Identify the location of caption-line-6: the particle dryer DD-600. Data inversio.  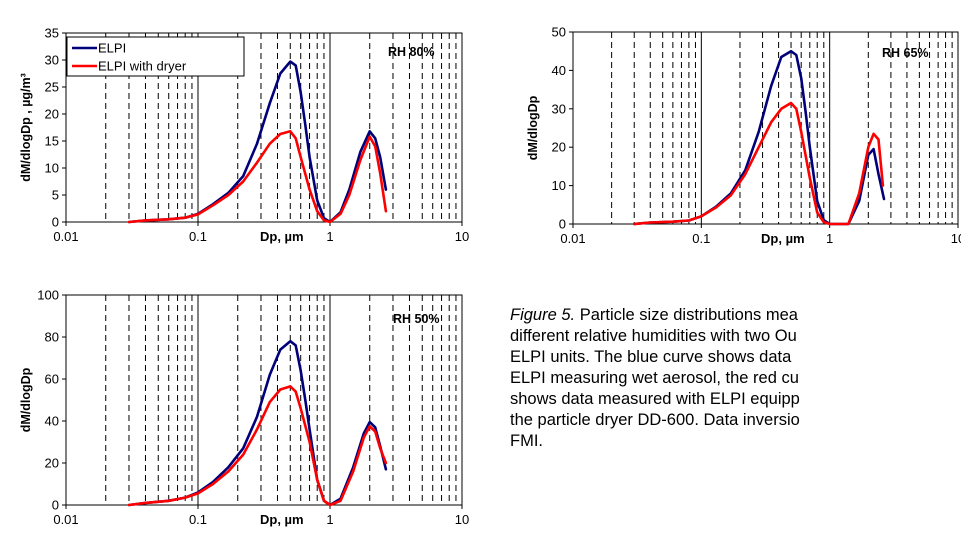
(655, 420).